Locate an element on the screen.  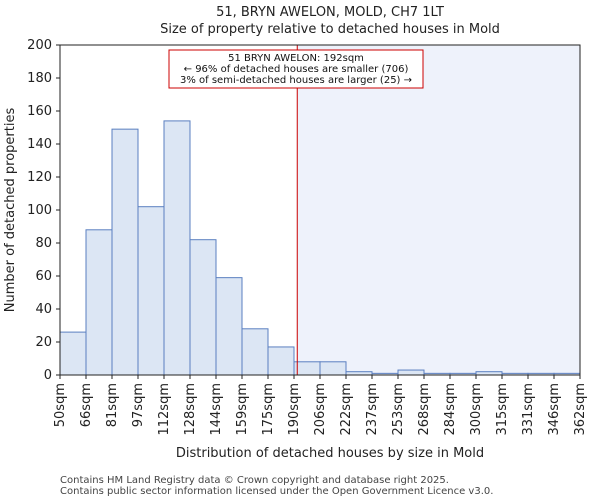
bar-97sqm is located at coordinates (151, 291).